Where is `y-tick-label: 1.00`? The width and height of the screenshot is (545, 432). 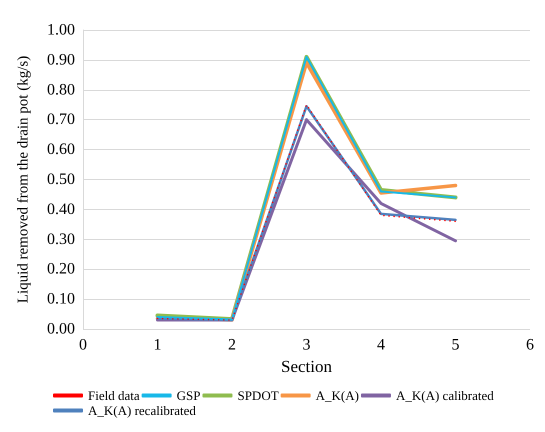
y-tick-label: 1.00 is located at coordinates (61, 30).